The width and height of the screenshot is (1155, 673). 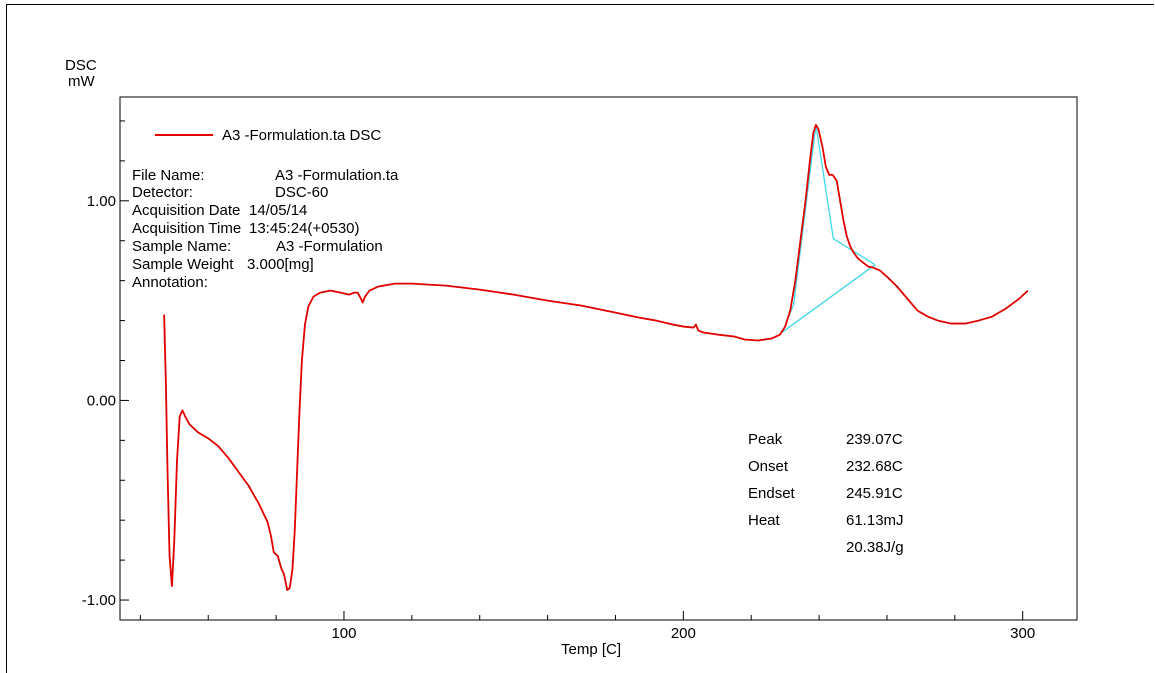 What do you see at coordinates (278, 210) in the screenshot?
I see `info-value-acquisition-date: 14/05/14` at bounding box center [278, 210].